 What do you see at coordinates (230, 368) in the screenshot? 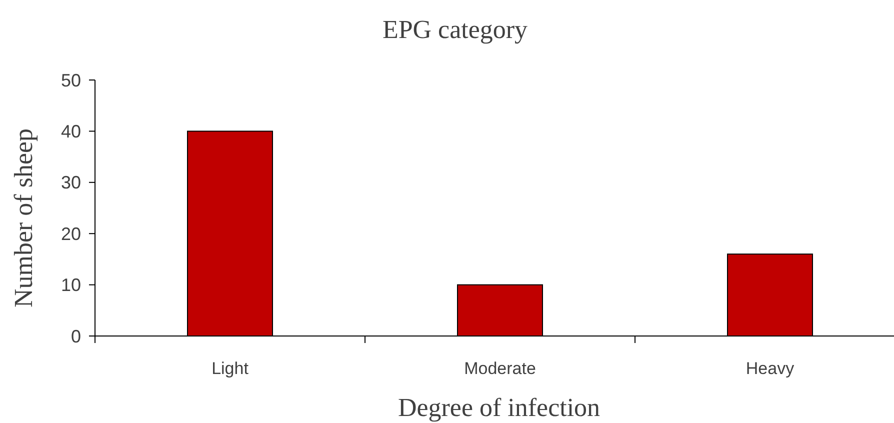
I see `x-tick-label: Light` at bounding box center [230, 368].